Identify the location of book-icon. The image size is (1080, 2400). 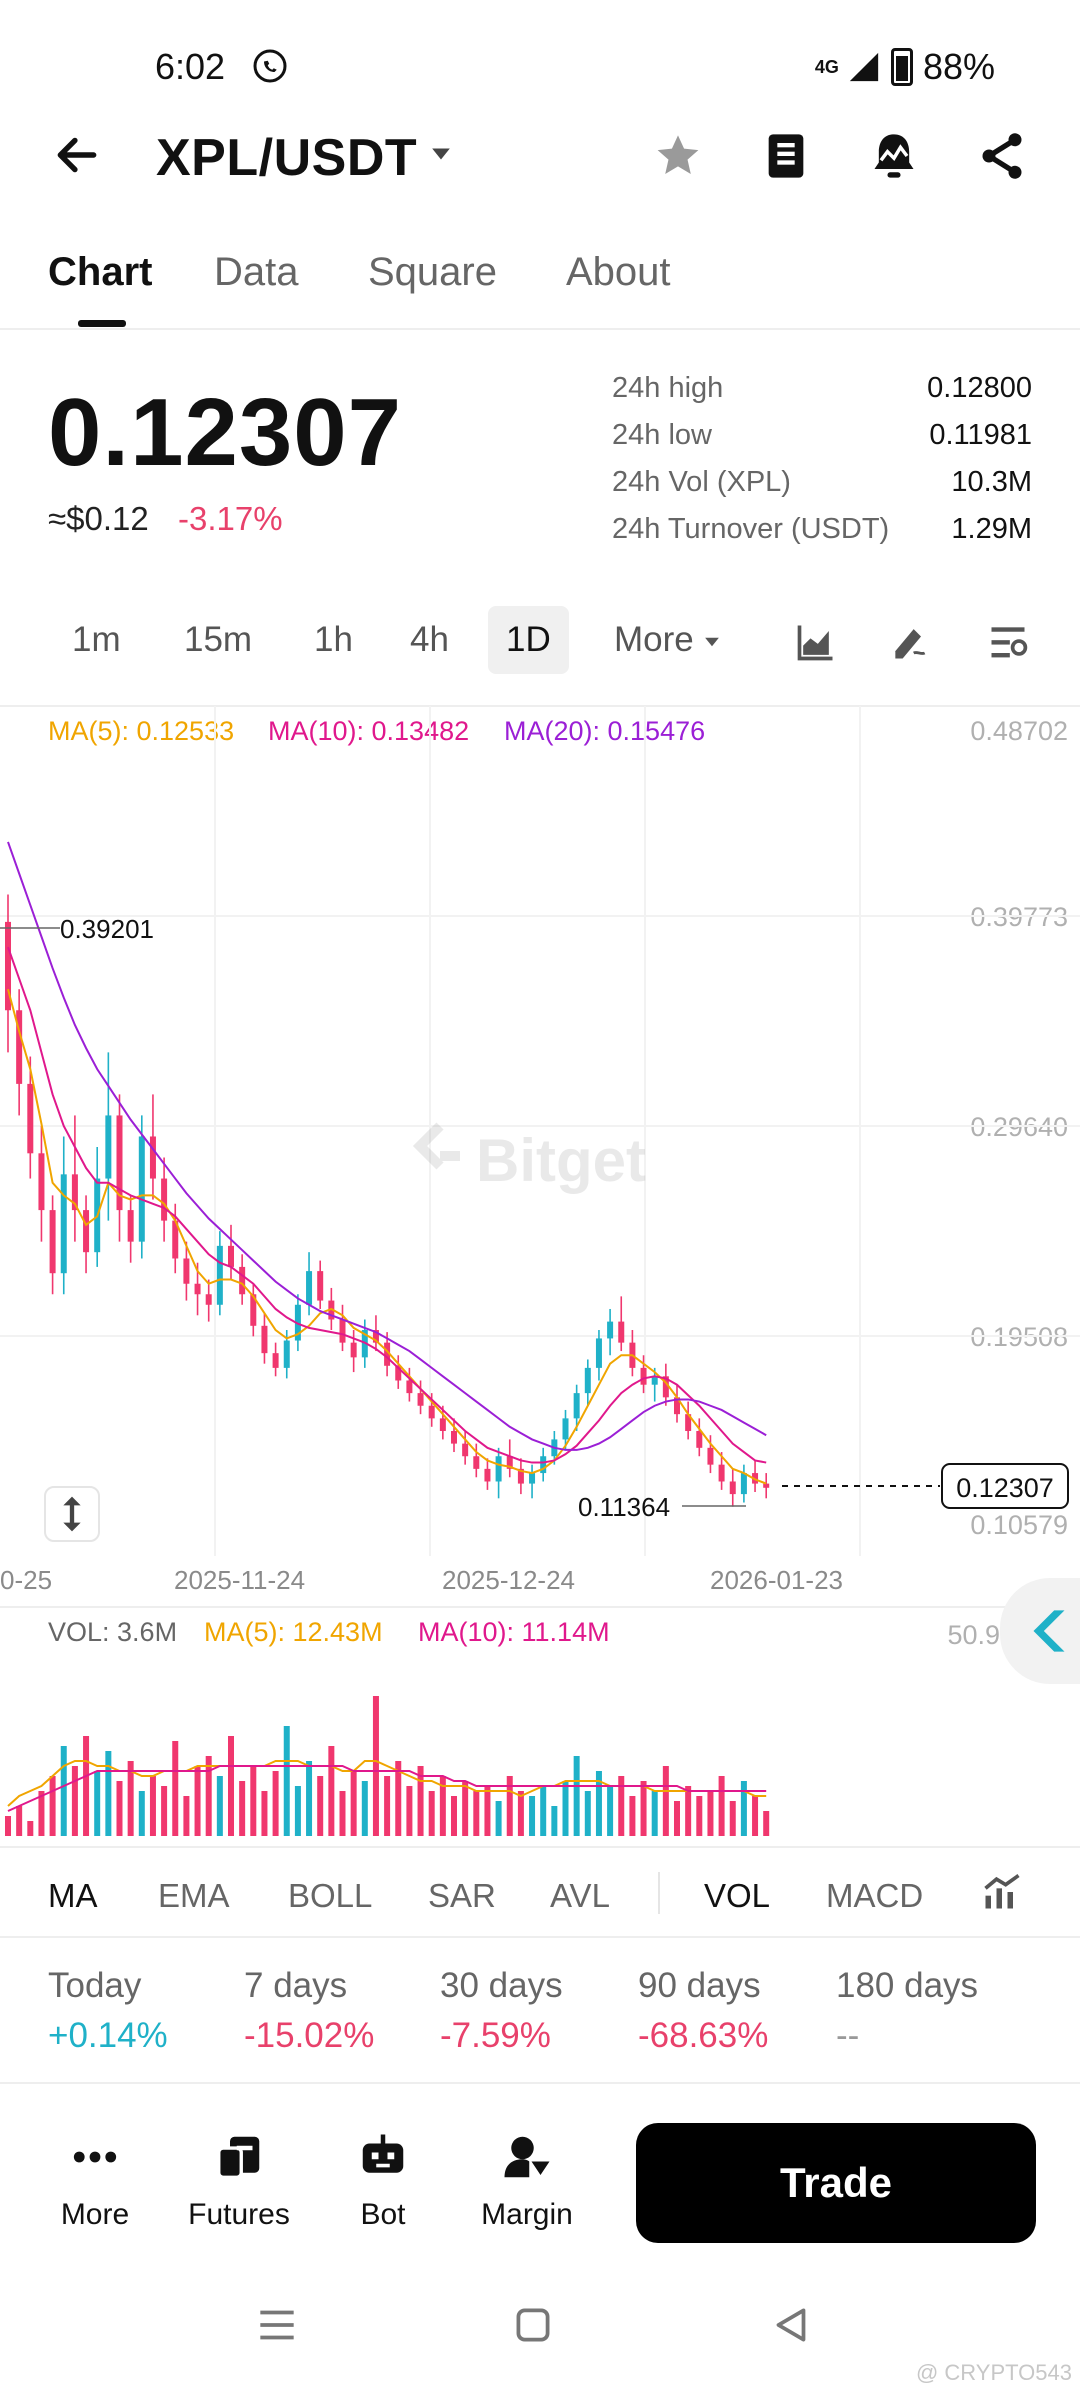
(786, 156).